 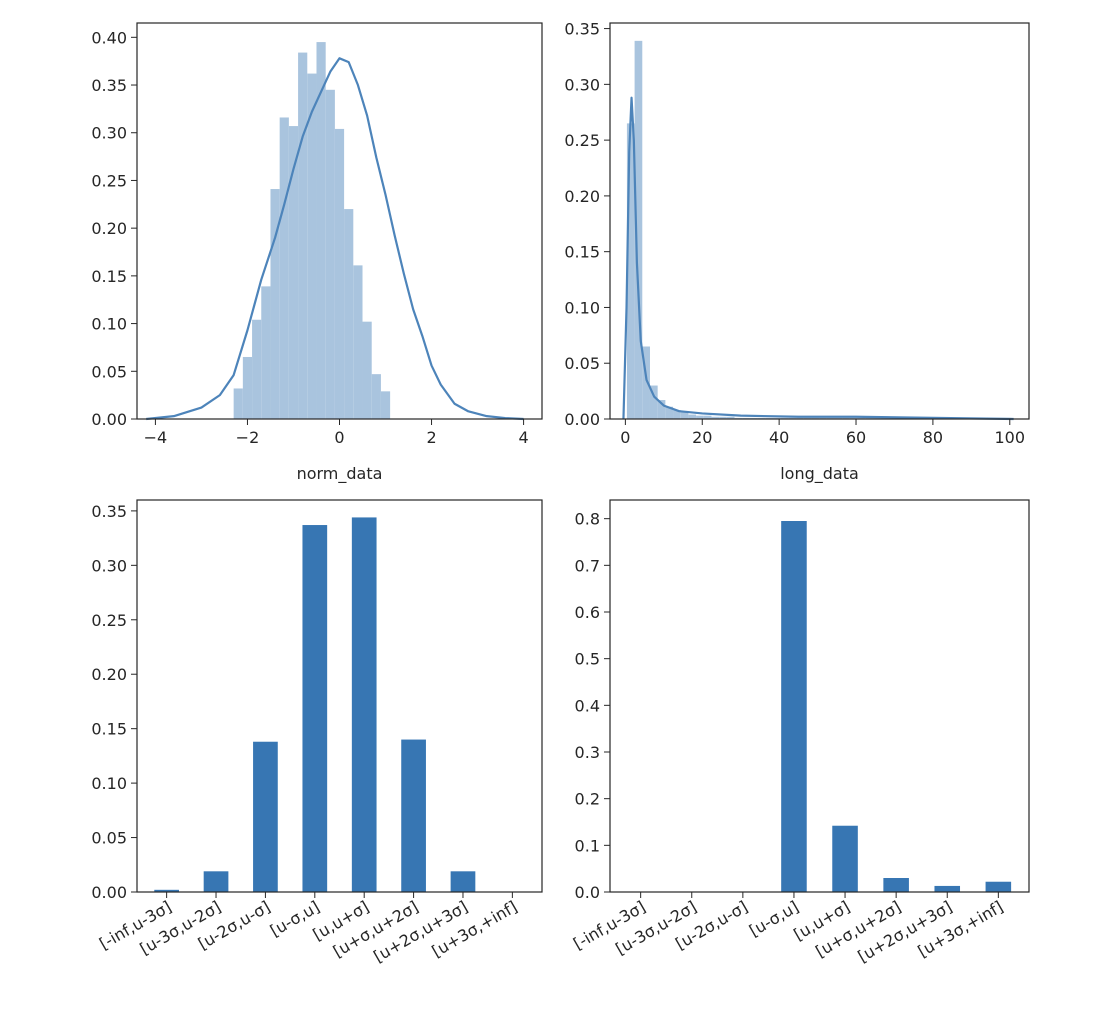 What do you see at coordinates (109, 37) in the screenshot?
I see `y-tick-label: 0.40` at bounding box center [109, 37].